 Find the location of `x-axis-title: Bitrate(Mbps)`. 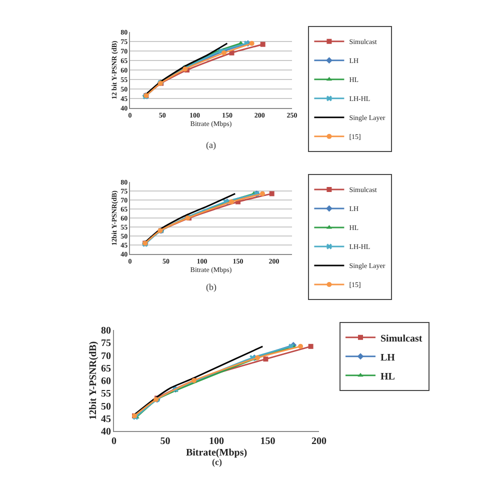

x-axis-title: Bitrate(Mbps) is located at coordinates (217, 453).